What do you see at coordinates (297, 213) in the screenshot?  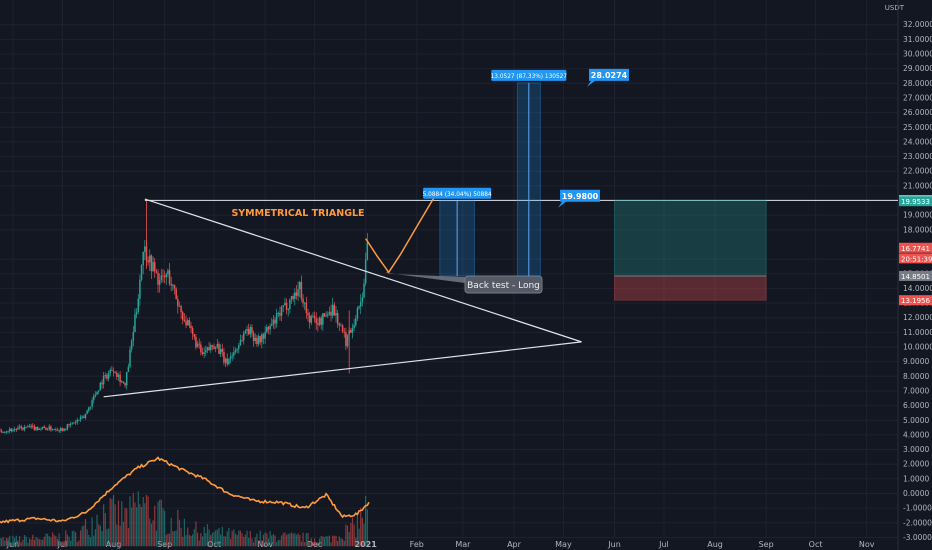 I see `pattern-label: SYMMETRICAL TRIANGLE` at bounding box center [297, 213].